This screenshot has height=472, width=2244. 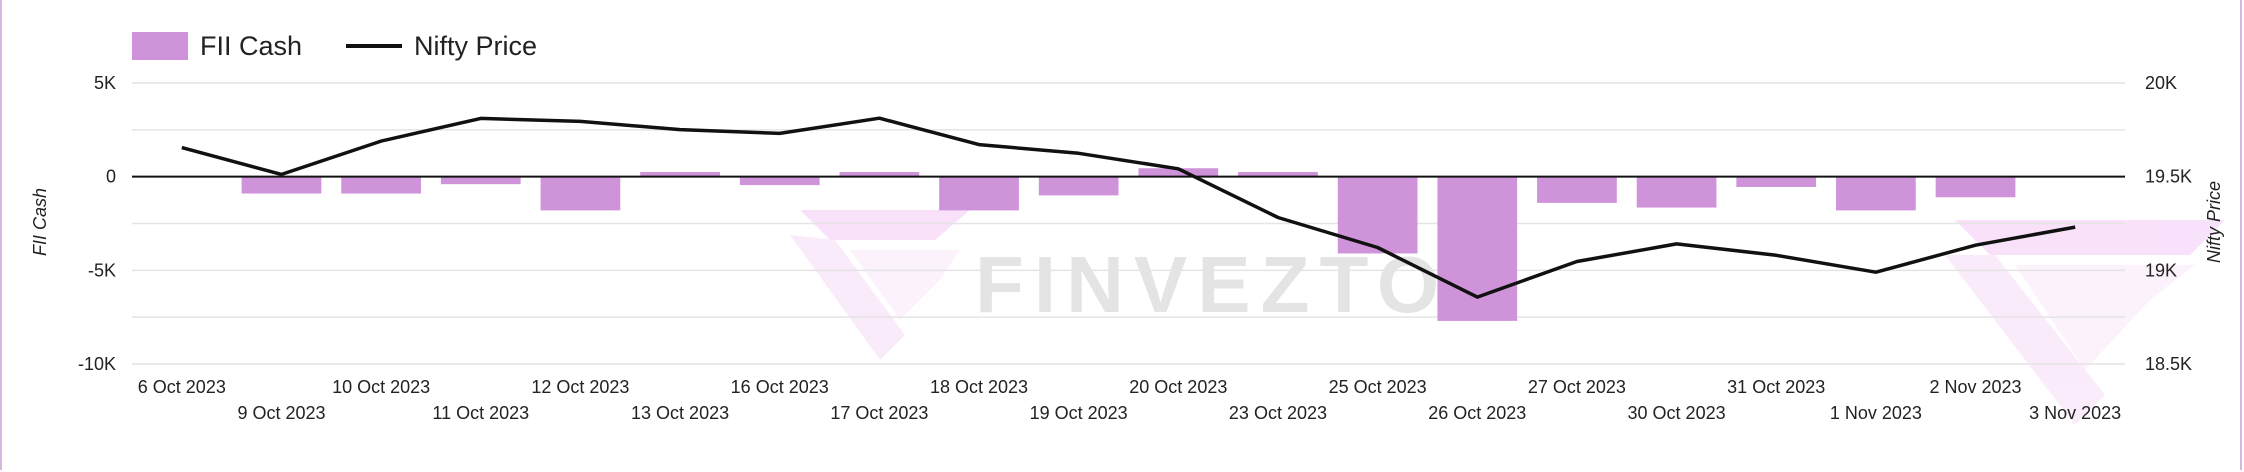 What do you see at coordinates (979, 387) in the screenshot?
I see `x-tick-label: 18 Oct 2023` at bounding box center [979, 387].